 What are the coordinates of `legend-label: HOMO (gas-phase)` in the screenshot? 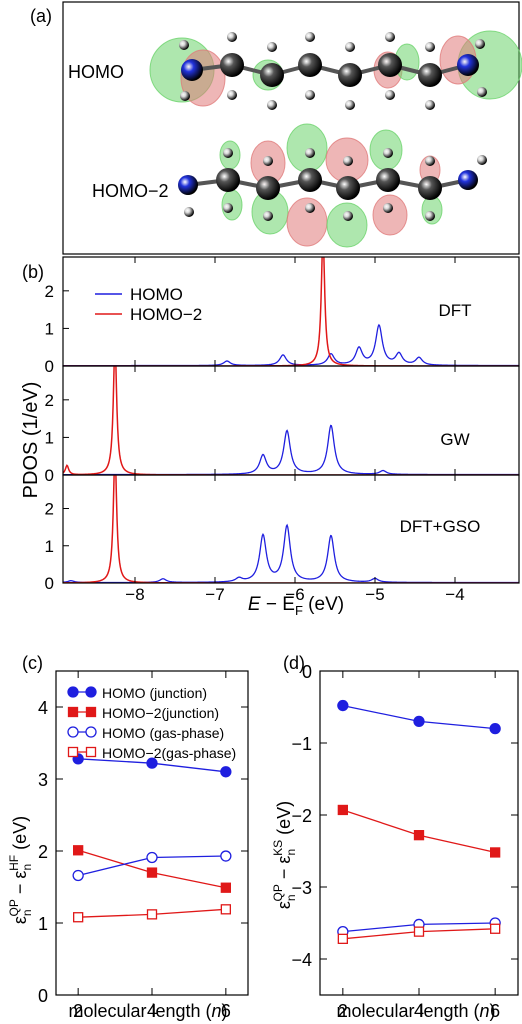 It's located at (163, 733).